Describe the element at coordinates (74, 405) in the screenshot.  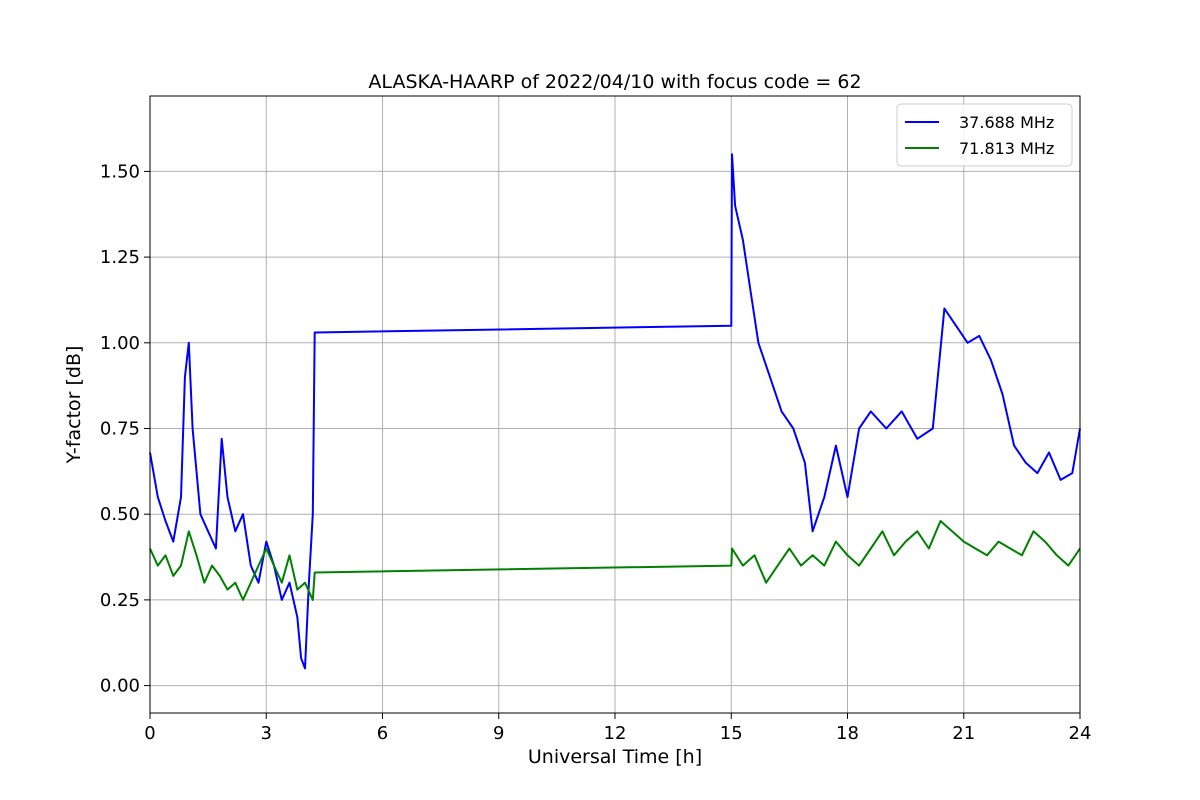
I see `y-axis-title: Y-factor [dB]` at that location.